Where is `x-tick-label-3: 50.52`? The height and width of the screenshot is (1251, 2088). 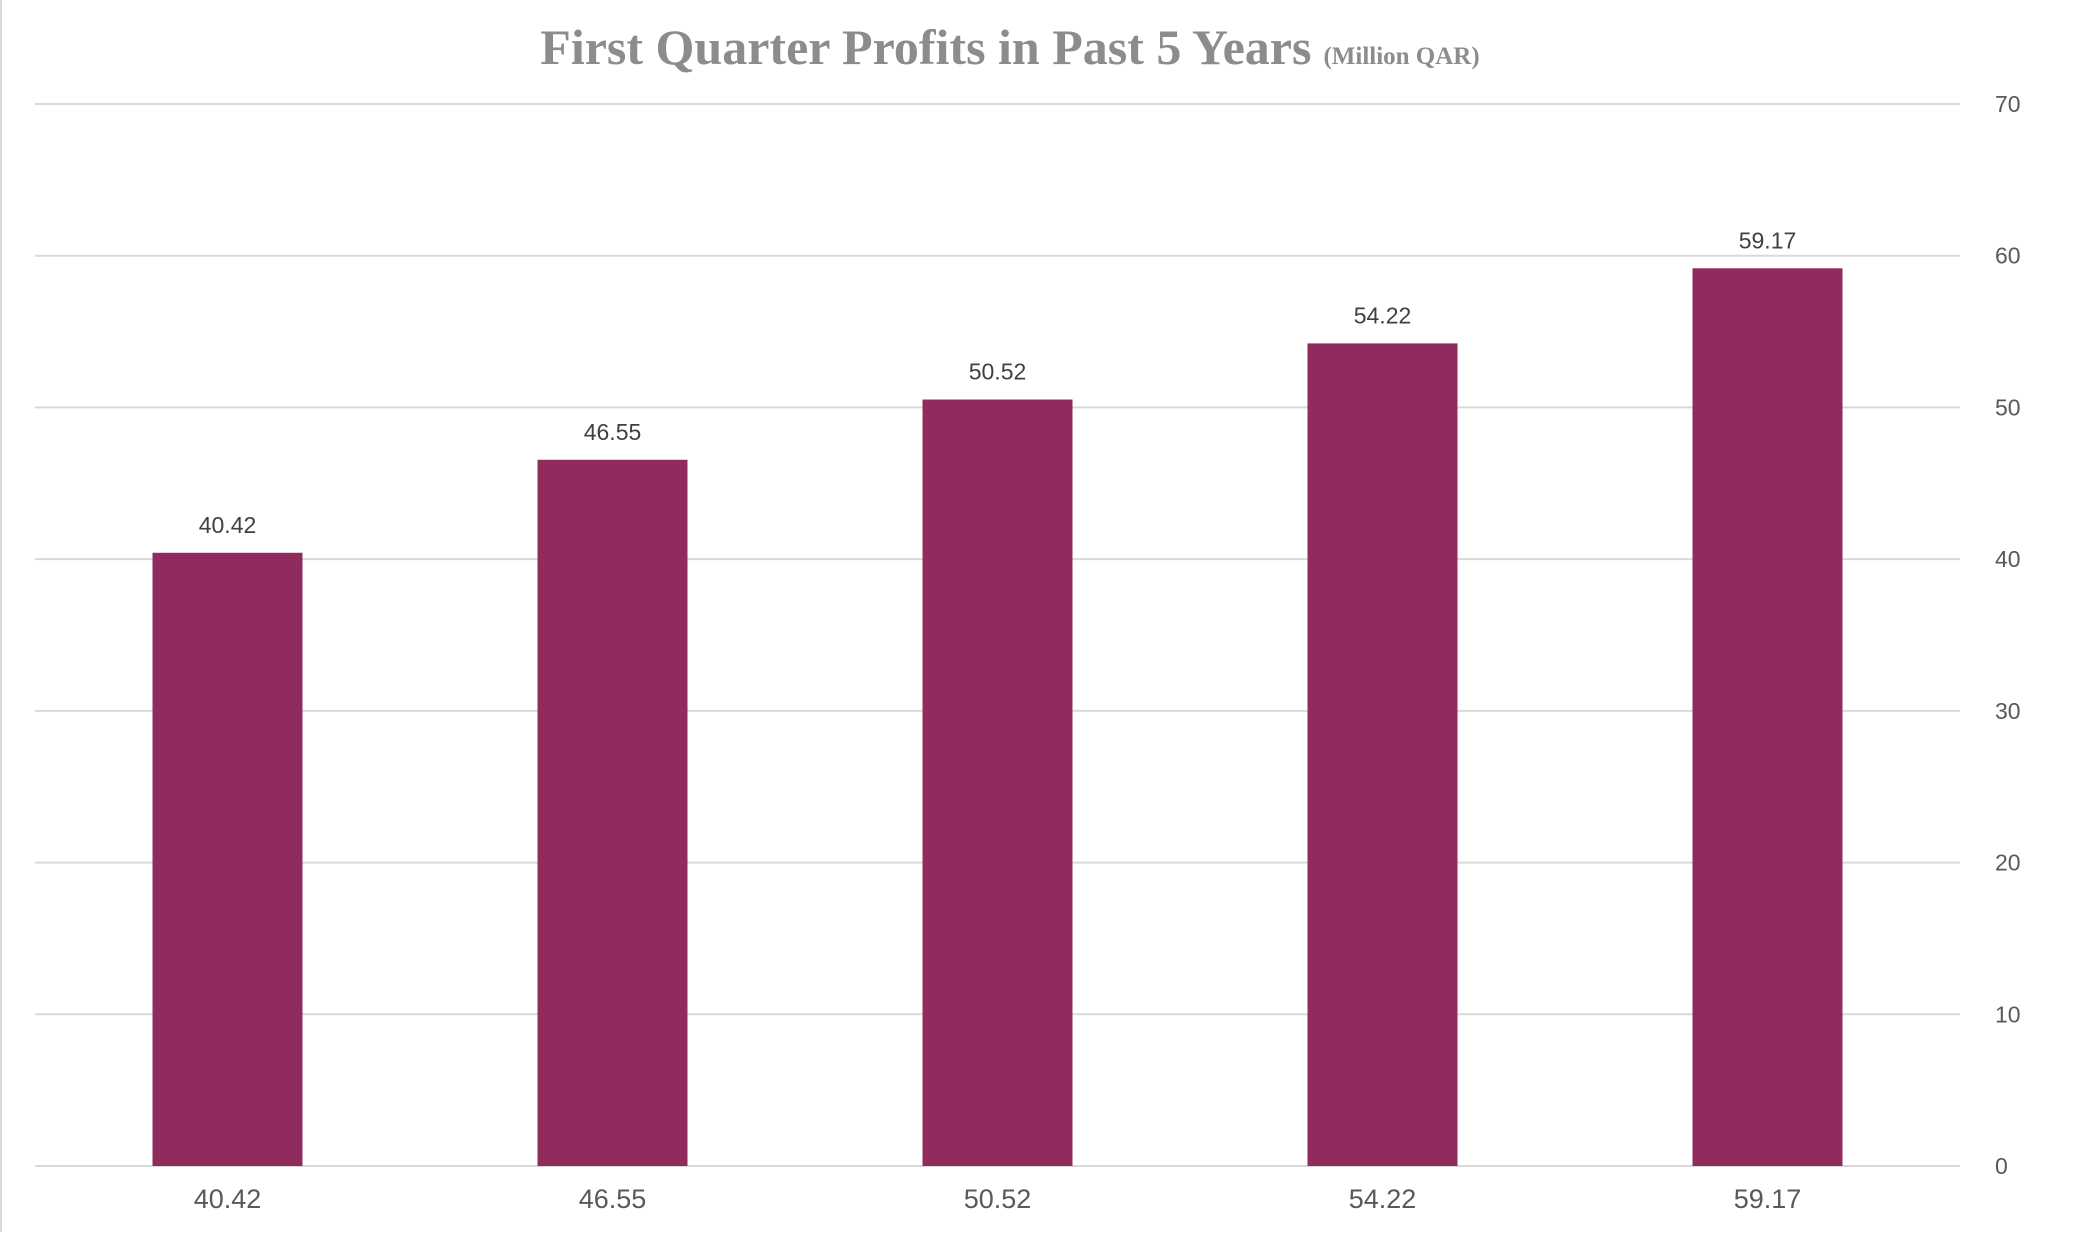 x-tick-label-3: 50.52 is located at coordinates (998, 1199).